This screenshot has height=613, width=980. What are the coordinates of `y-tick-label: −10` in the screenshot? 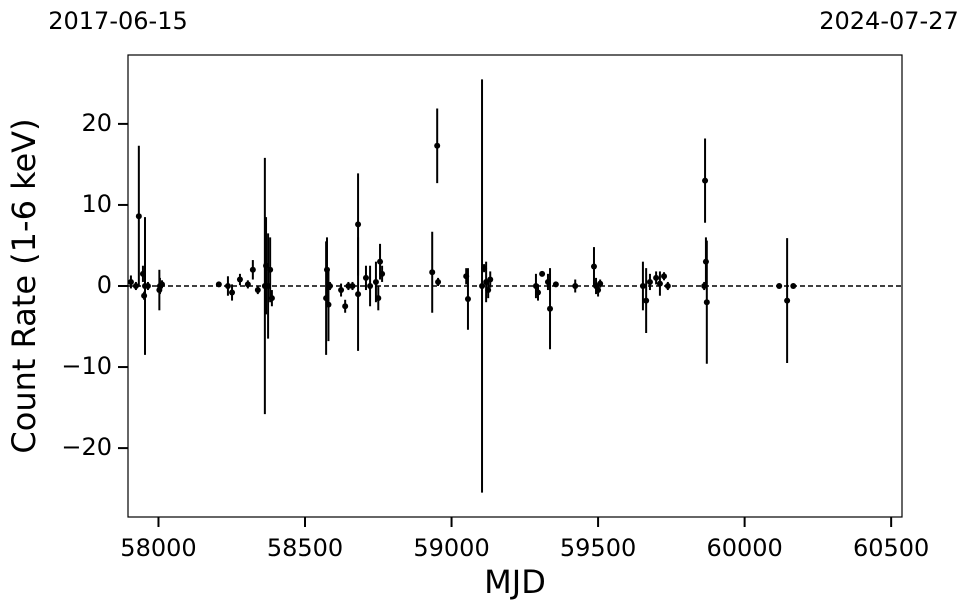 It's located at (86, 366).